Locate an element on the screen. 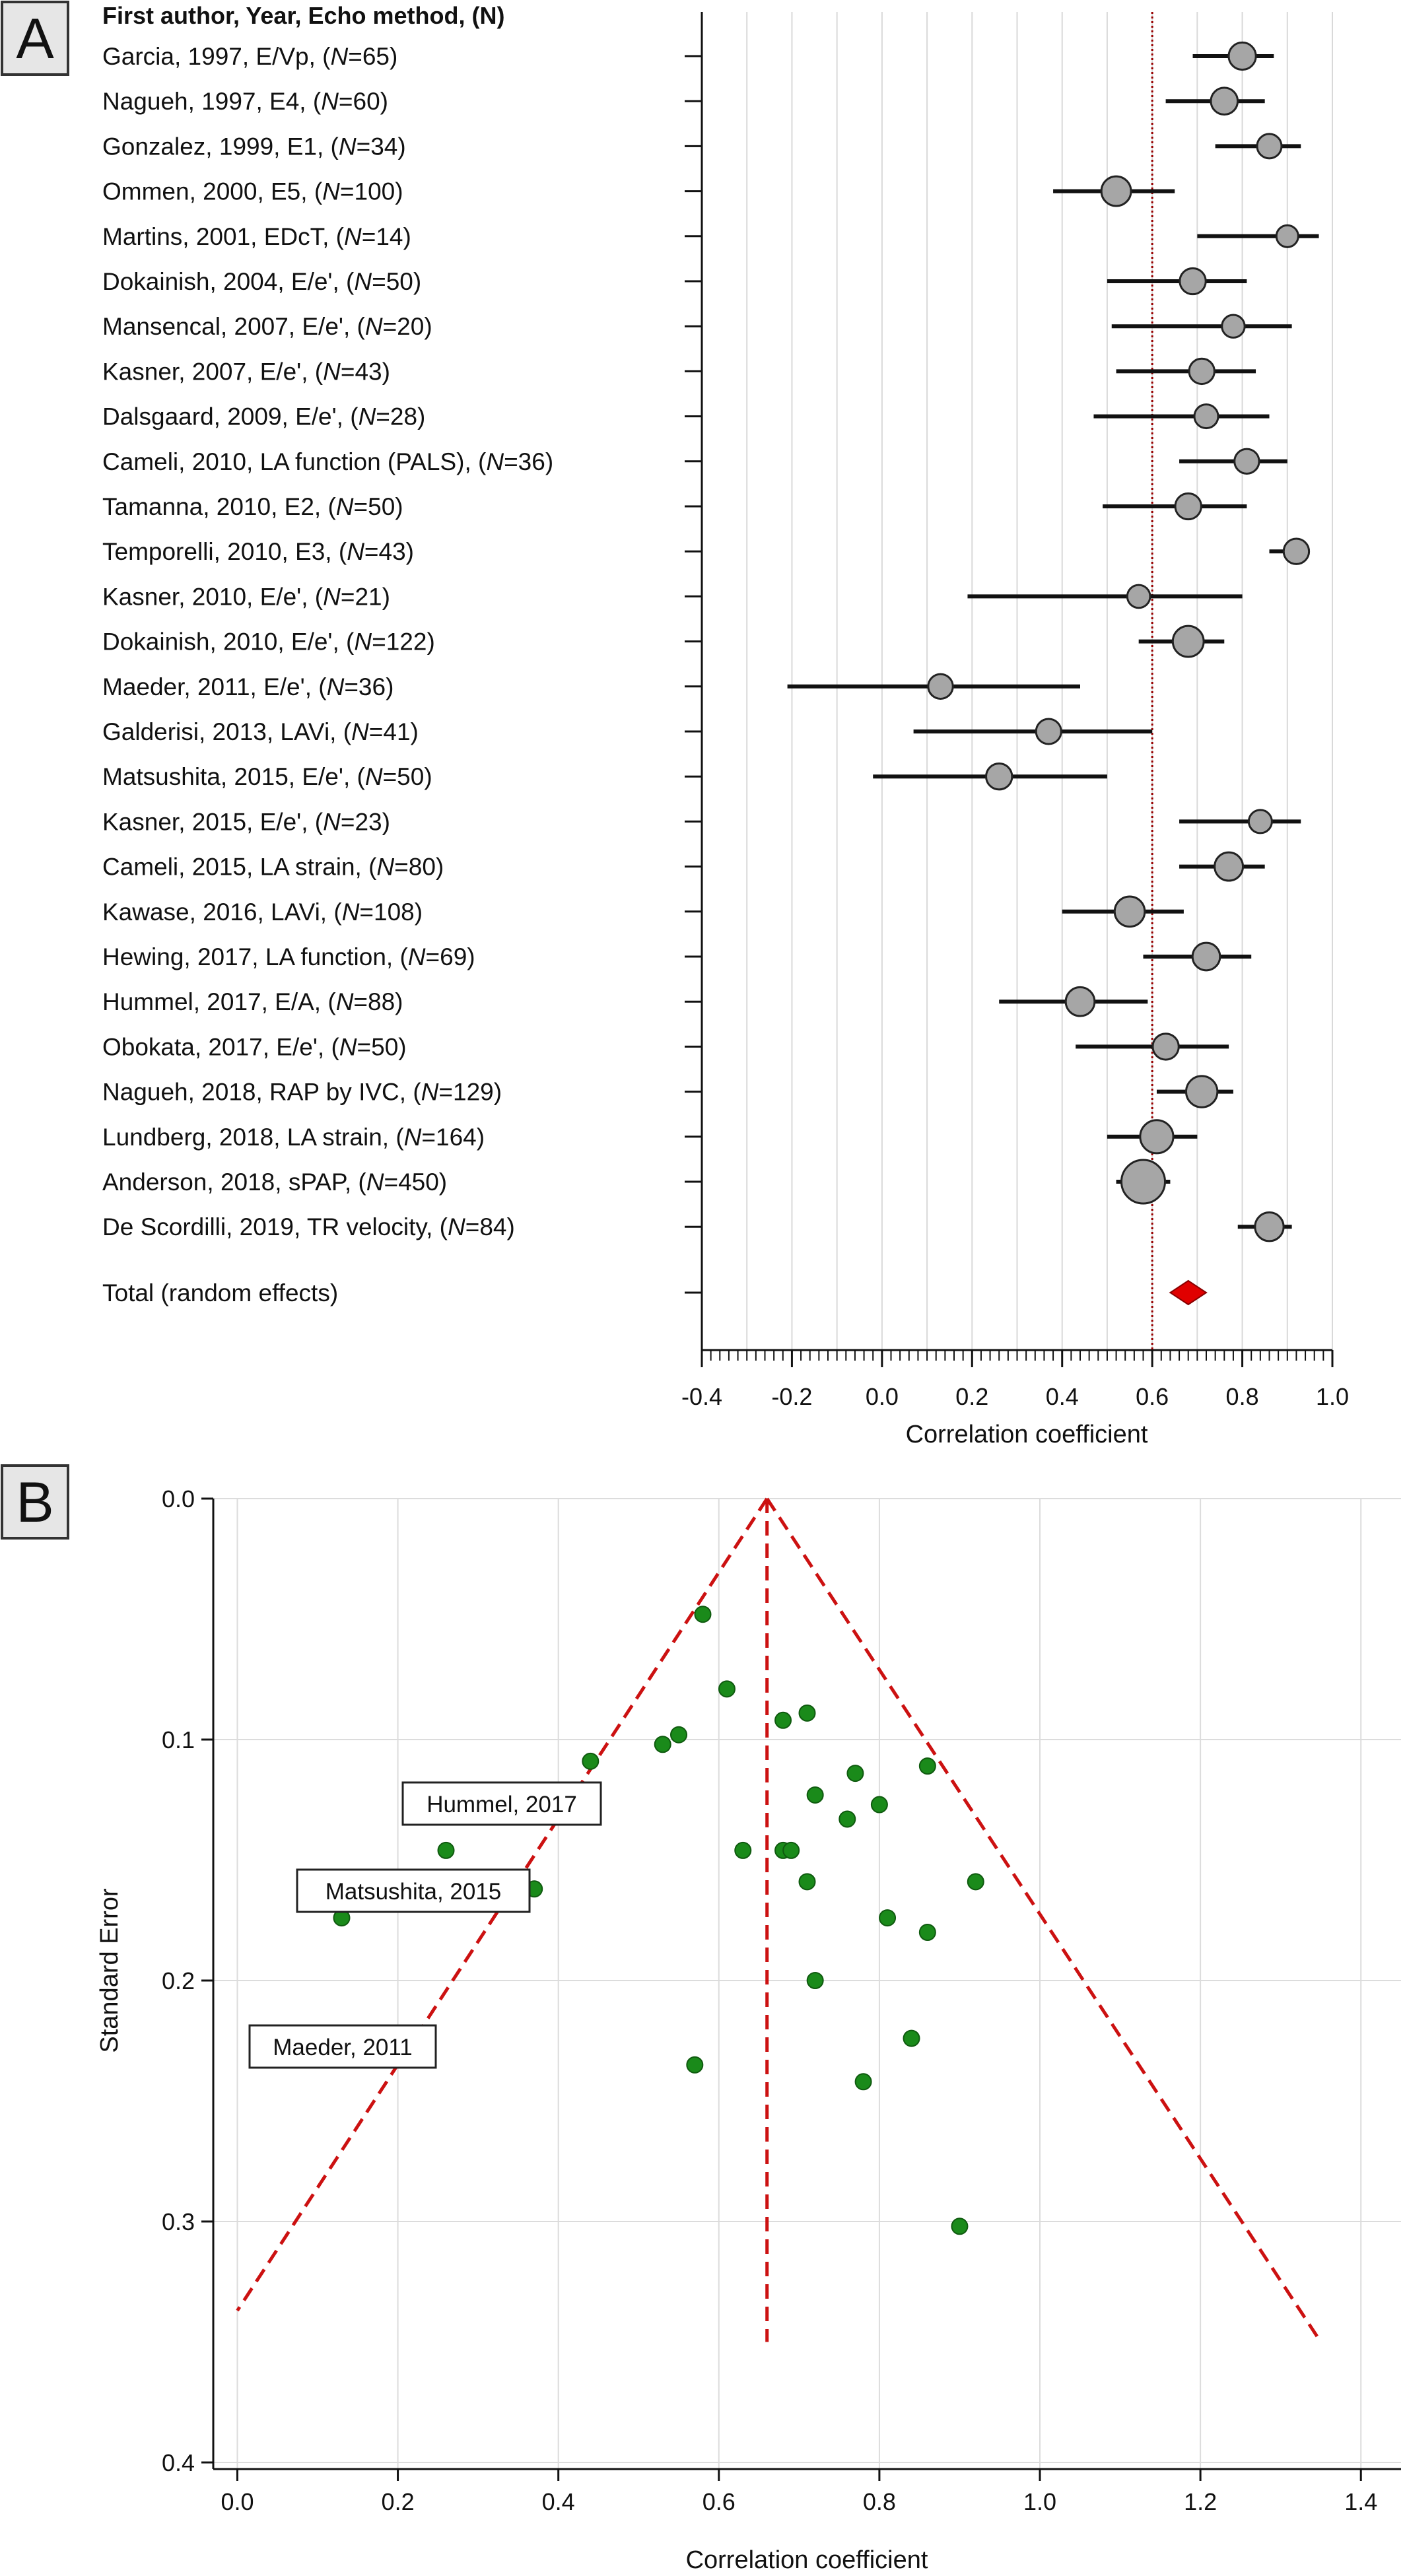 The image size is (1405, 2576). study-label: Anderson, 2018, sPAP, (N=450) is located at coordinates (274, 1182).